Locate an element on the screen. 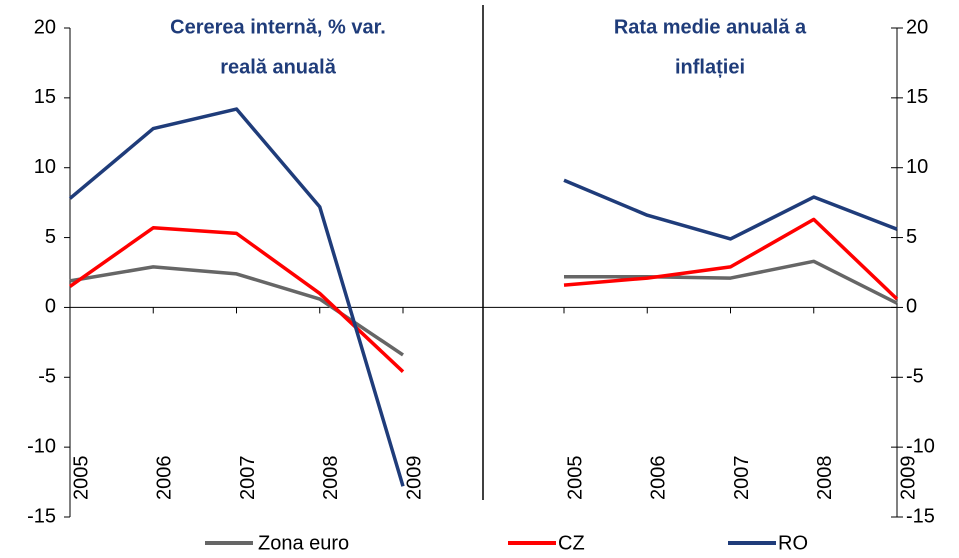  legend-label: RO is located at coordinates (793, 543).